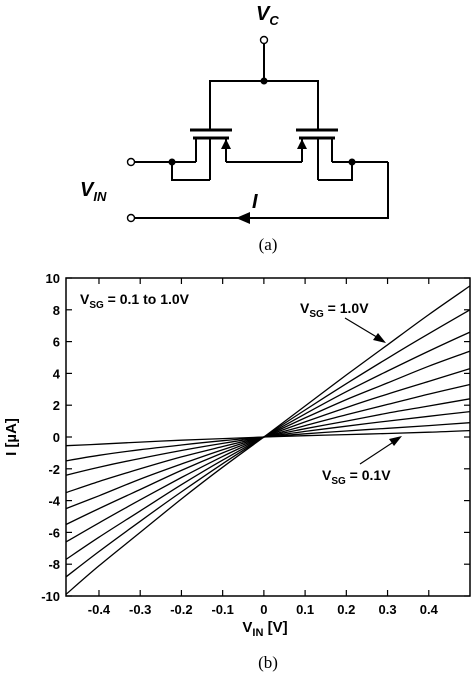 The image size is (474, 681). Describe the element at coordinates (11, 437) in the screenshot. I see `y-axis-label: I [µA]` at that location.